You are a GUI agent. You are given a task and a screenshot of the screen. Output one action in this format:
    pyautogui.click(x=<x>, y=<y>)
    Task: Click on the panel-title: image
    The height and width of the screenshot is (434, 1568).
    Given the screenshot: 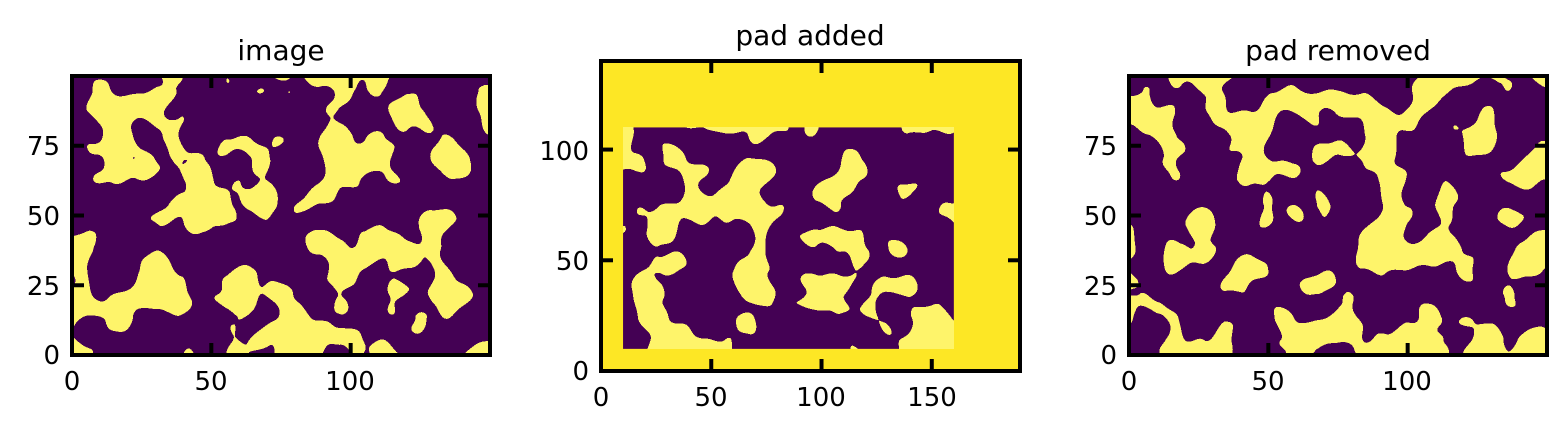 What is the action you would take?
    pyautogui.click(x=280, y=50)
    